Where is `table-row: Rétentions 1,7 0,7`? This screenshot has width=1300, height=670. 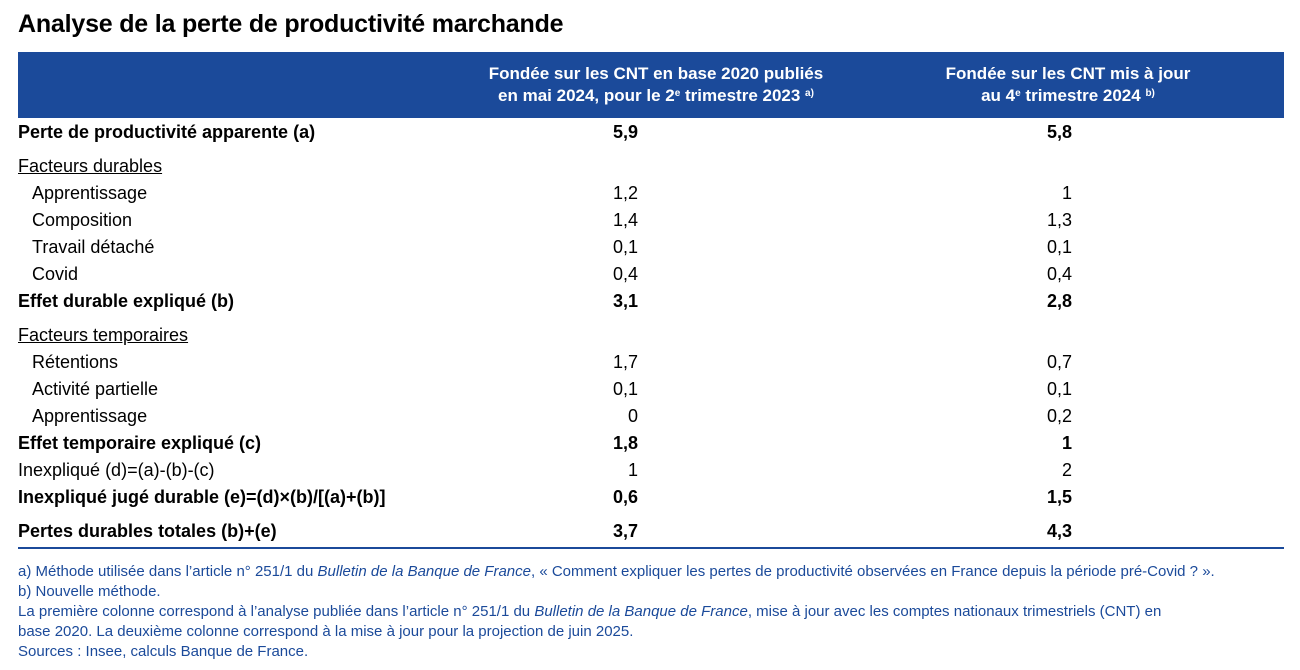
table-row: Rétentions 1,7 0,7 is located at coordinates (651, 363).